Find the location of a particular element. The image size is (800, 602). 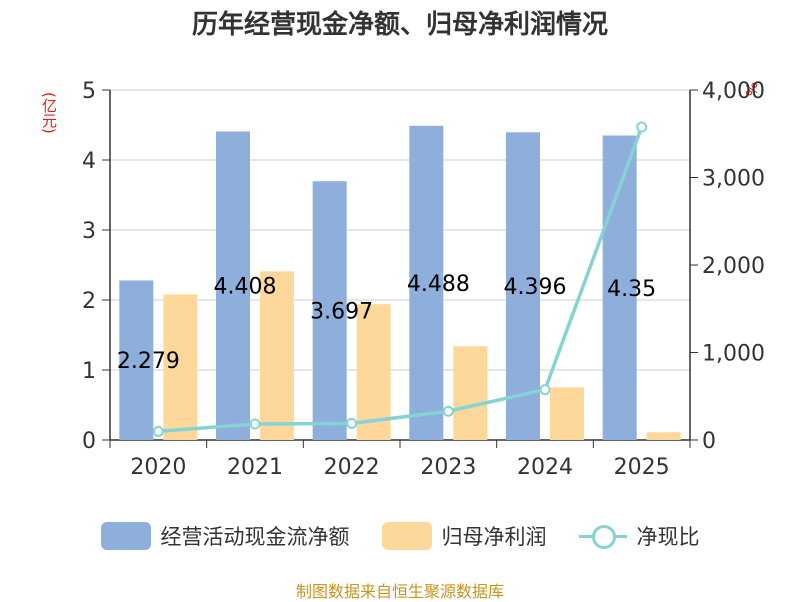

right-axis-tick-label: 1,000 is located at coordinates (733, 354).